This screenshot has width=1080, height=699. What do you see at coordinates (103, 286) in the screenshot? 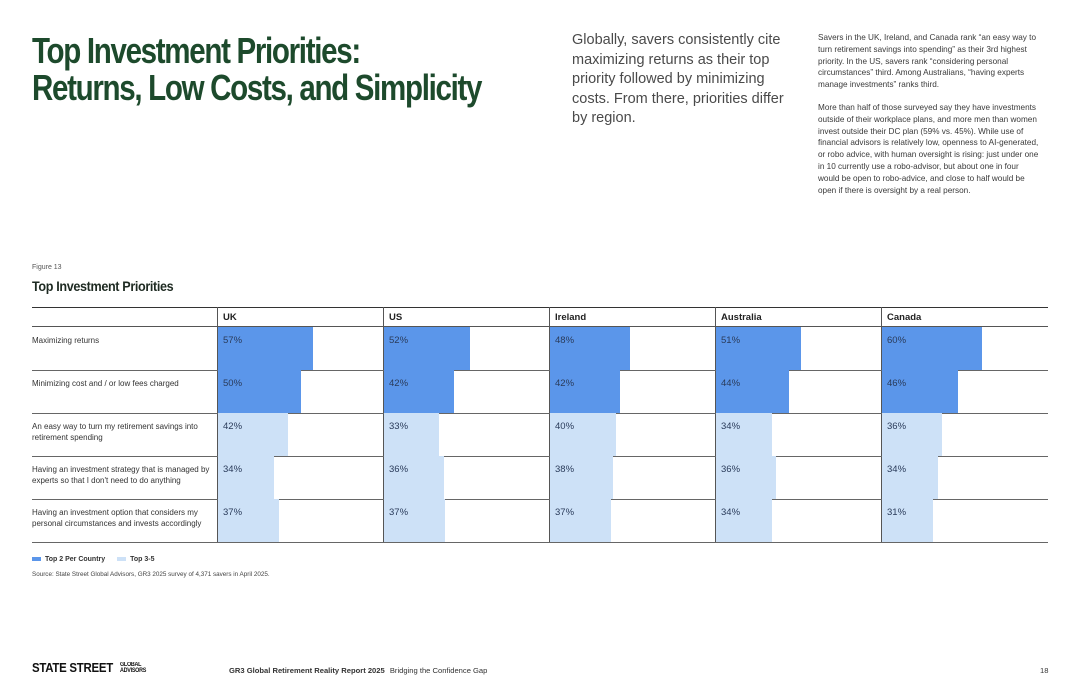
I see `figure-title: Top Investment Priorities` at bounding box center [103, 286].